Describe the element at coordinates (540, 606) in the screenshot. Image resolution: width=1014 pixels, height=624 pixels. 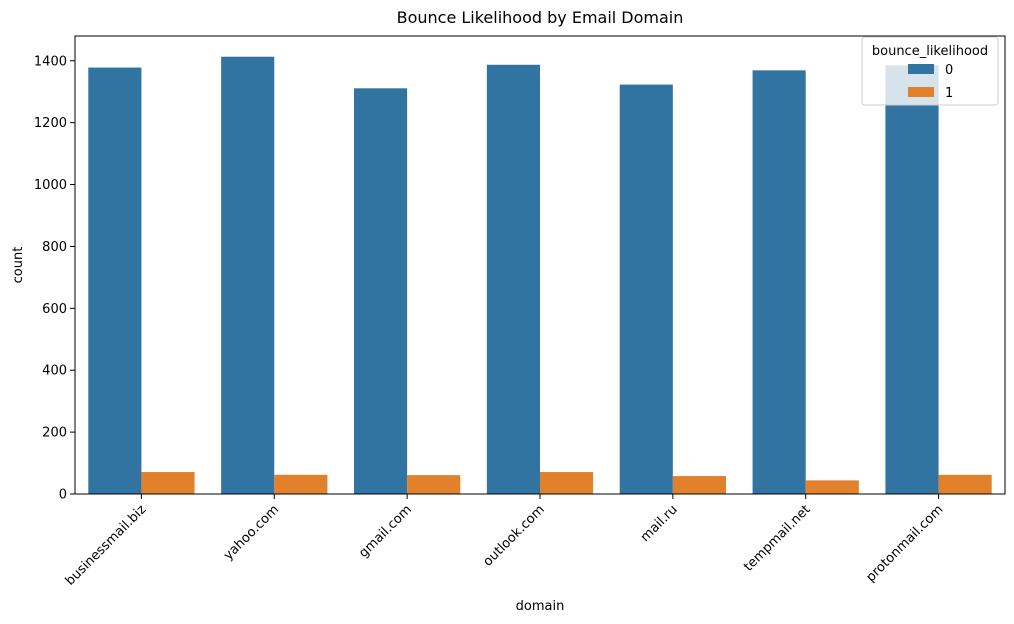
I see `x-axis-label: domain` at that location.